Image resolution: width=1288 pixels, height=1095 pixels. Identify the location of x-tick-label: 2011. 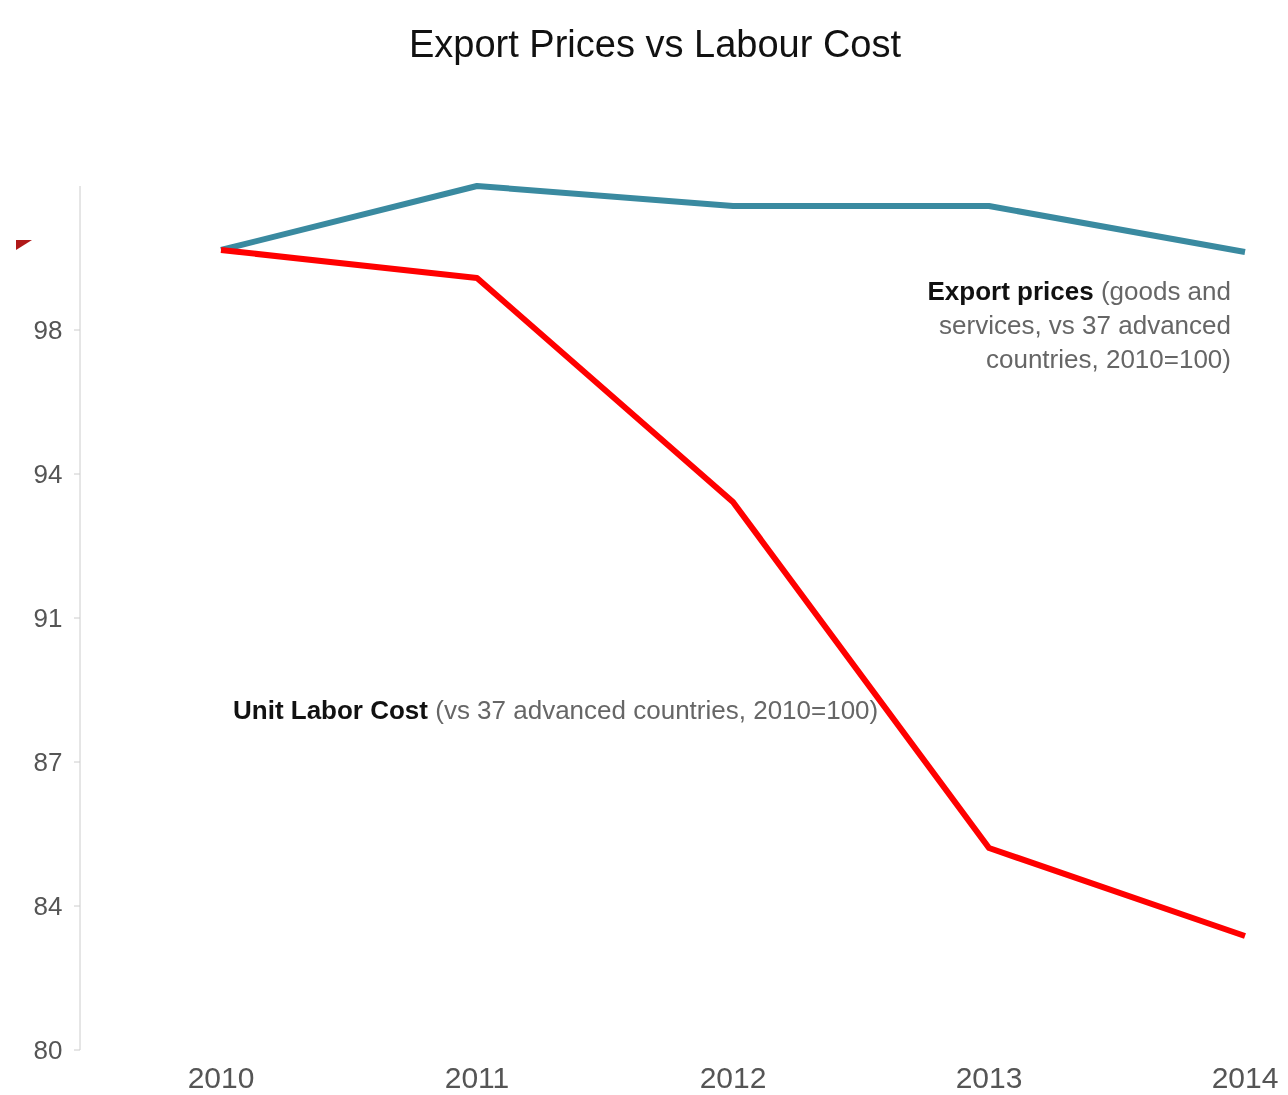
(477, 1077).